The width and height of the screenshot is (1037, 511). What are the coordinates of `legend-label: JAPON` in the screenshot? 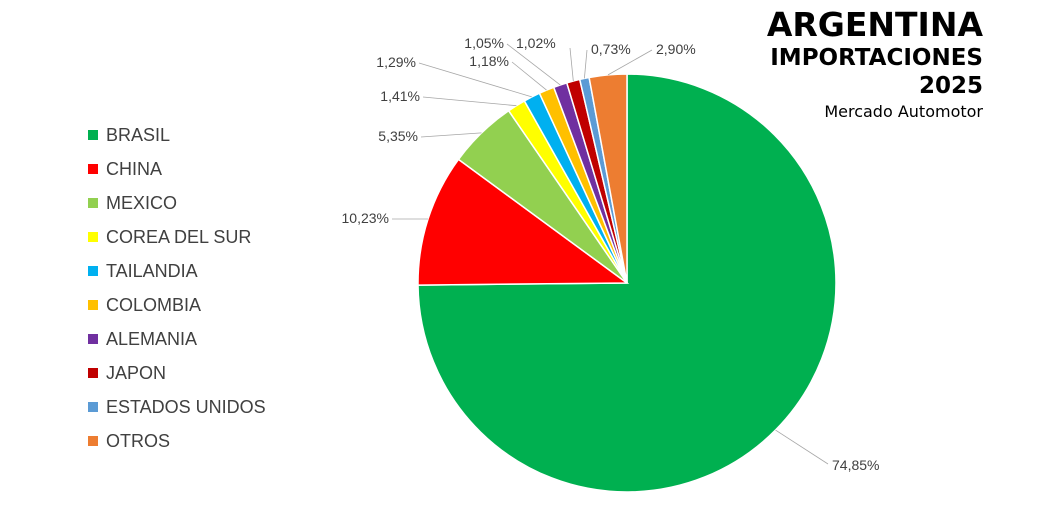 It's located at (136, 372).